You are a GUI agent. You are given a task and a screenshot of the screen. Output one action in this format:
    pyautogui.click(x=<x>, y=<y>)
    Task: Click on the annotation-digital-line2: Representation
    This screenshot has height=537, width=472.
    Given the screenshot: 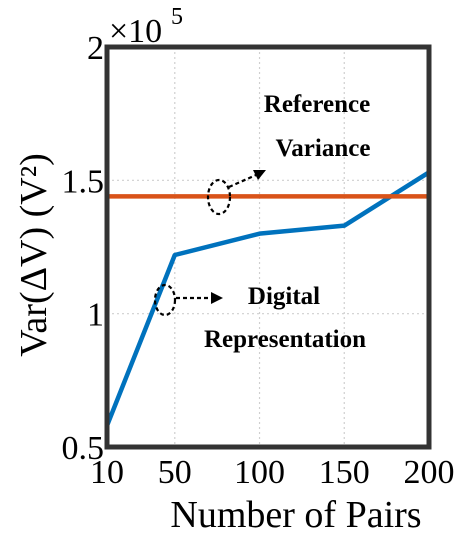 What is the action you would take?
    pyautogui.click(x=285, y=339)
    